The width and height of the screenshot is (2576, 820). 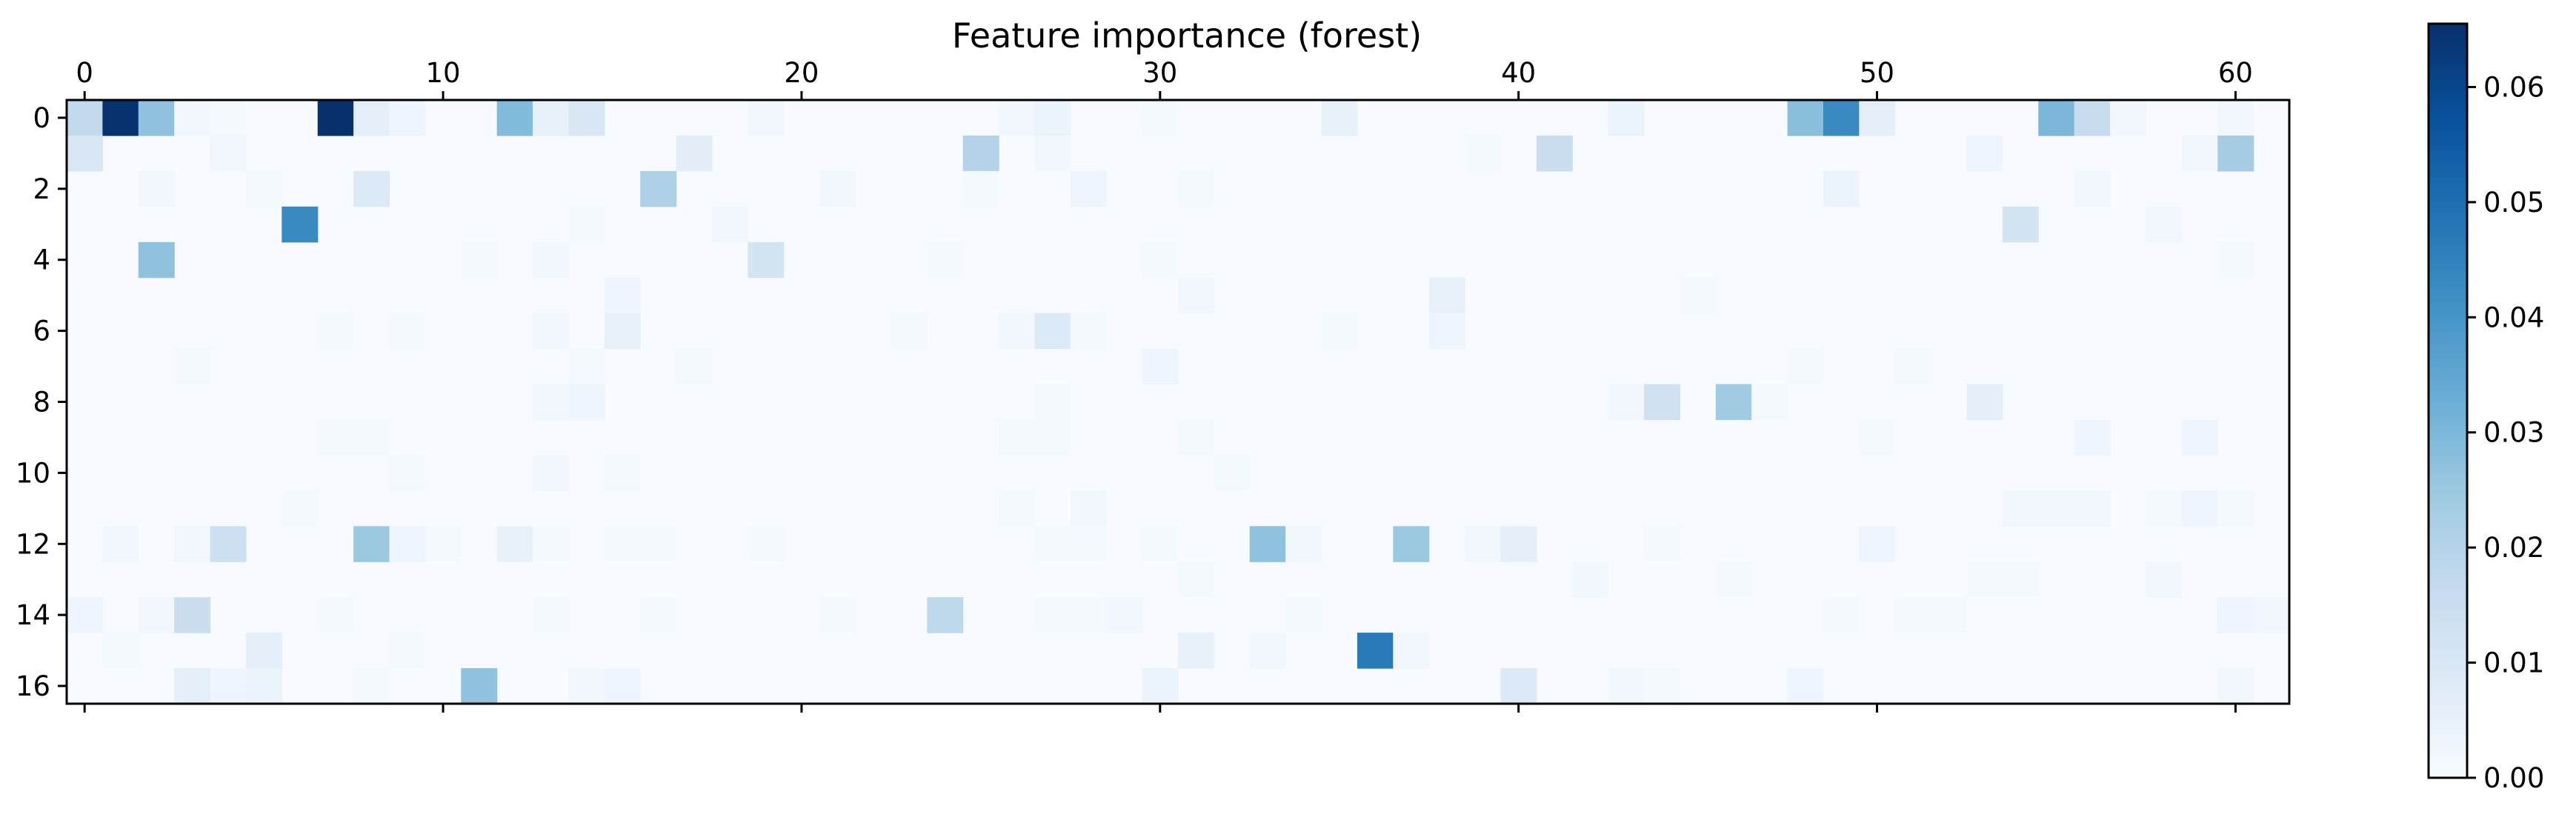 I want to click on x-axis-top: 0 10 20 30 40 50 60, so click(x=1164, y=78).